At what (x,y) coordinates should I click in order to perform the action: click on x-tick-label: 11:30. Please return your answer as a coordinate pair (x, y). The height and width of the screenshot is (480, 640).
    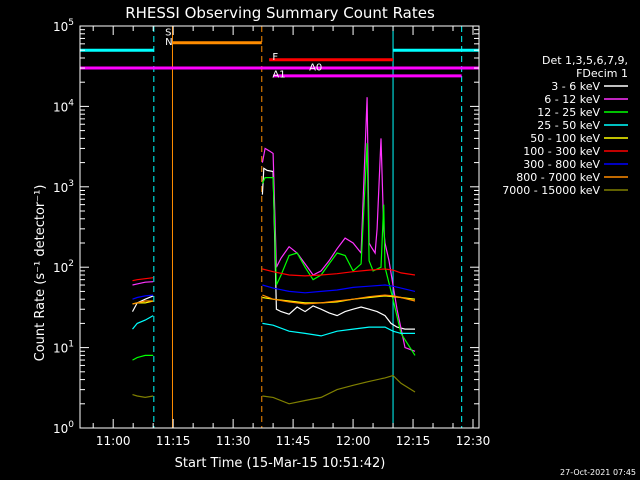
    Looking at the image, I should click on (233, 441).